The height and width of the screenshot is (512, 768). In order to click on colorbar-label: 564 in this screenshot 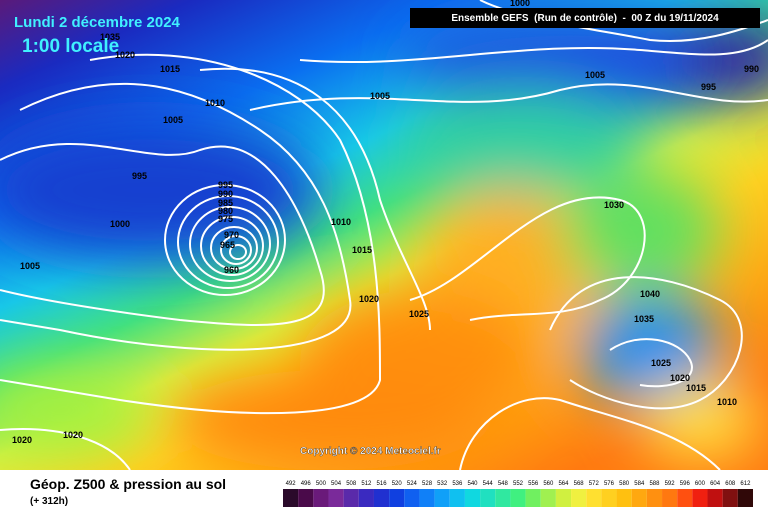, I will do `click(563, 484)`.